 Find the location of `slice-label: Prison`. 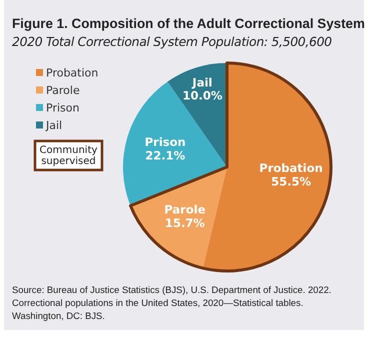

slice-label: Prison is located at coordinates (165, 142).